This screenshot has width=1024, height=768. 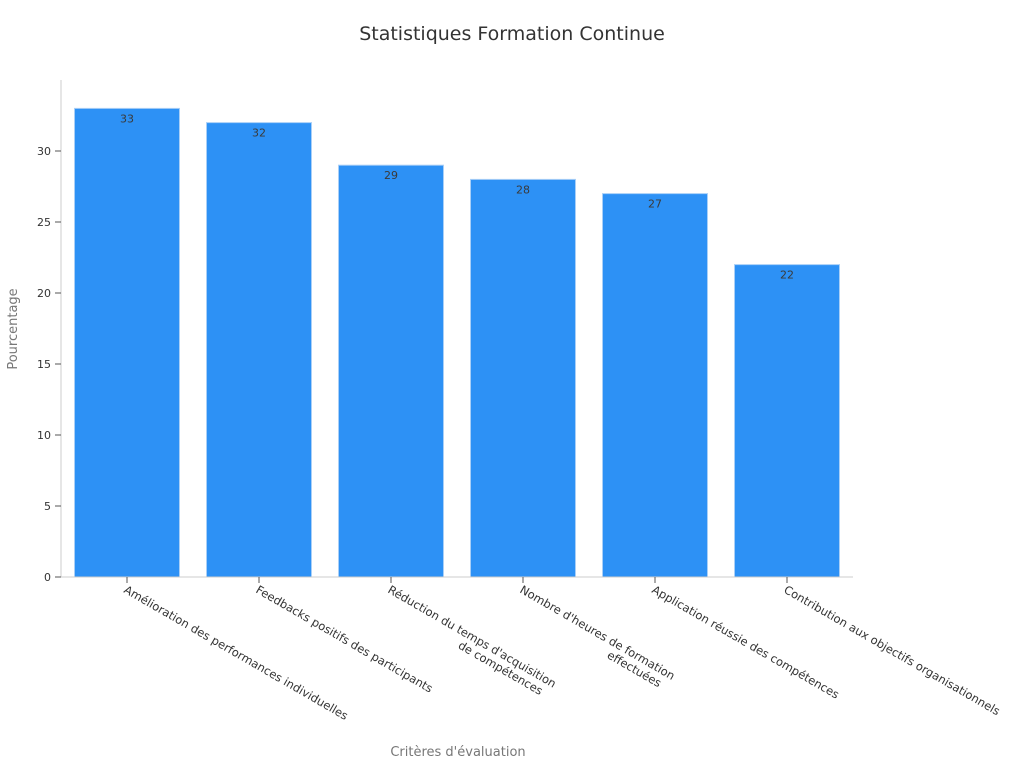 I want to click on bar-value-label: 32, so click(x=259, y=133).